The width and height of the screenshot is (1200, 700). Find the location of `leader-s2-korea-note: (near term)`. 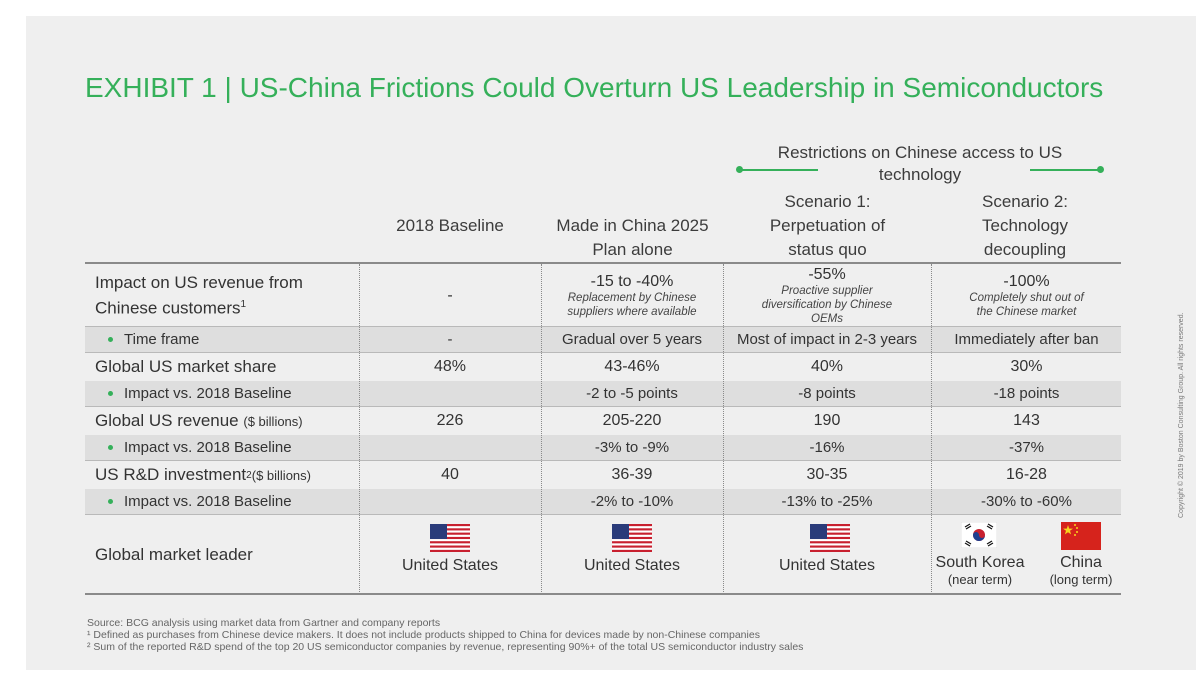

leader-s2-korea-note: (near term) is located at coordinates (980, 579).